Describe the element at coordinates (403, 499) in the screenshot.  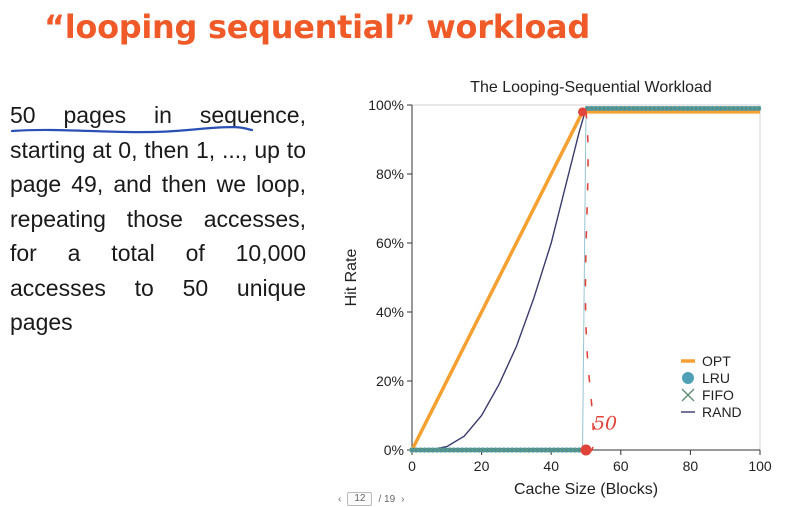
I see `pager-next-button: ›` at that location.